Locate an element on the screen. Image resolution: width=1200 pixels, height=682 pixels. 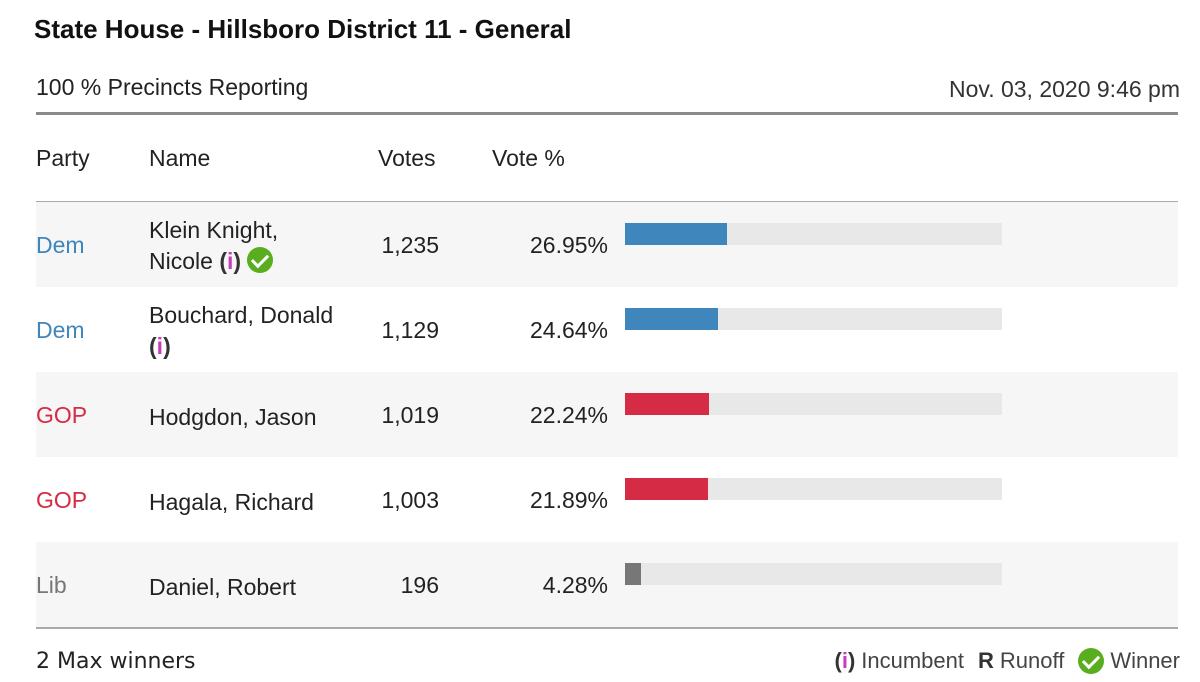
legend-winner: Winner is located at coordinates (1129, 661).